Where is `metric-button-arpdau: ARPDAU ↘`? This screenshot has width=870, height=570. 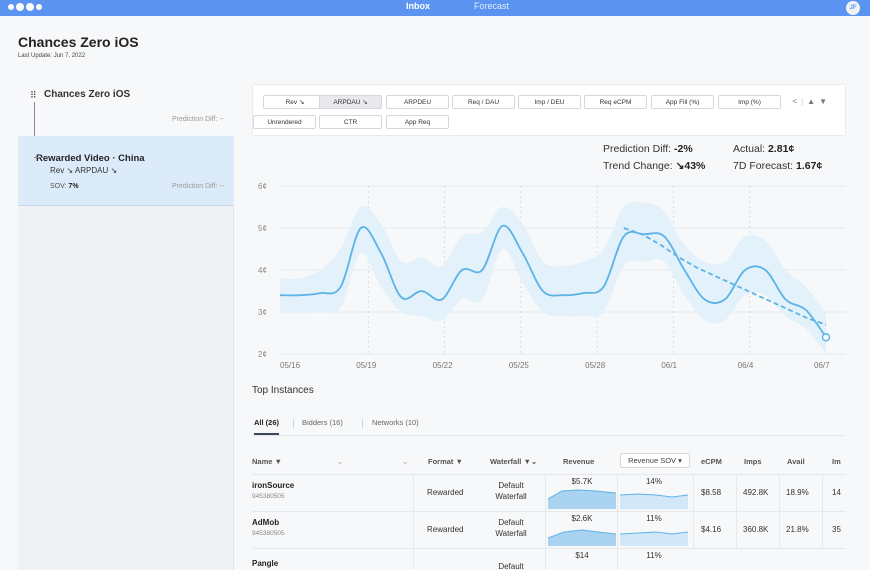 metric-button-arpdau: ARPDAU ↘ is located at coordinates (350, 102).